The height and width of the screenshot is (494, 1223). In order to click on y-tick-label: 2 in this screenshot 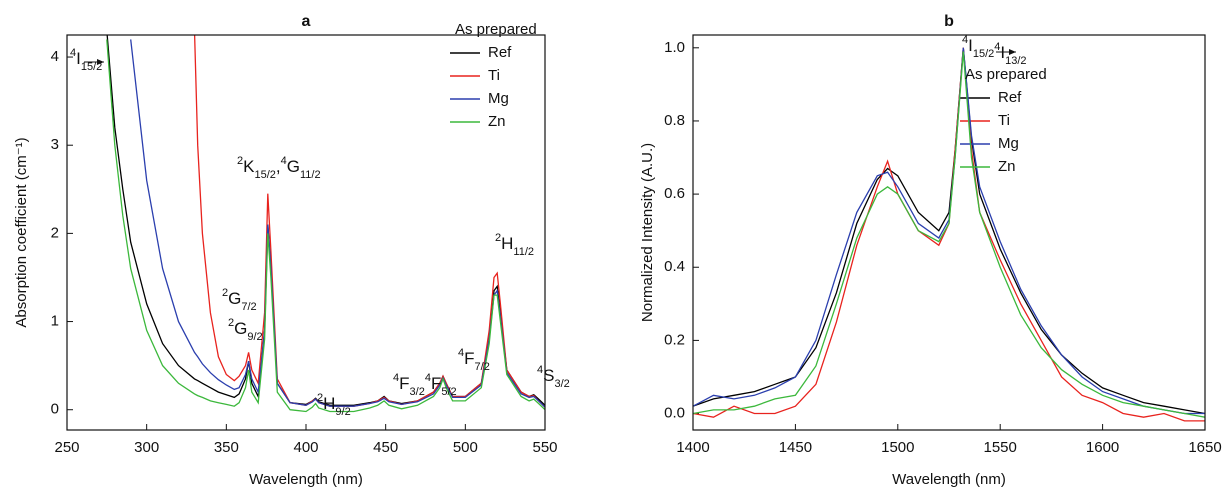, I will do `click(55, 232)`.